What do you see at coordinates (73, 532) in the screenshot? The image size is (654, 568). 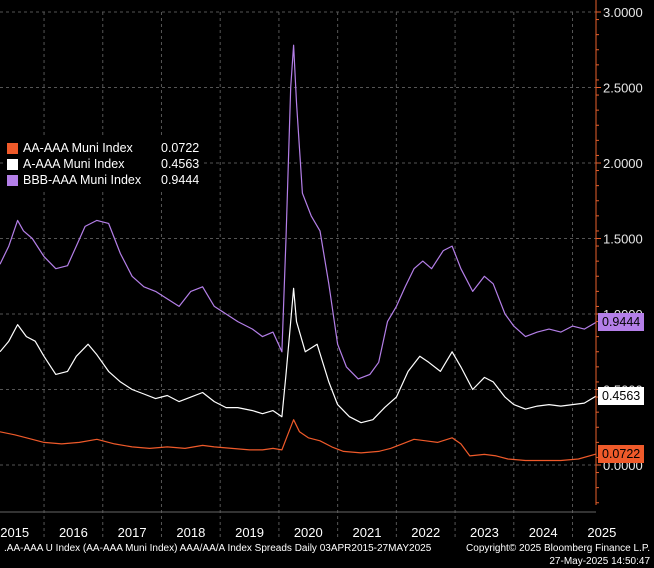 I see `x-tick-label: 2016` at bounding box center [73, 532].